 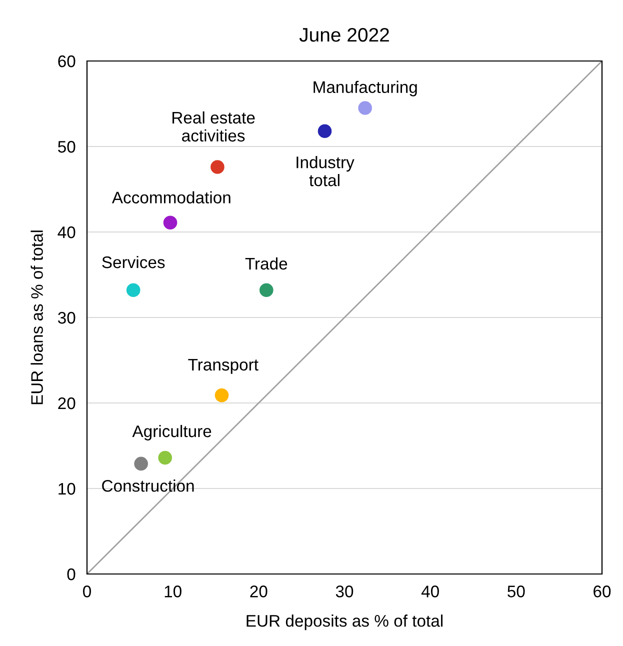 I want to click on series-label: Manufacturing, so click(x=365, y=88).